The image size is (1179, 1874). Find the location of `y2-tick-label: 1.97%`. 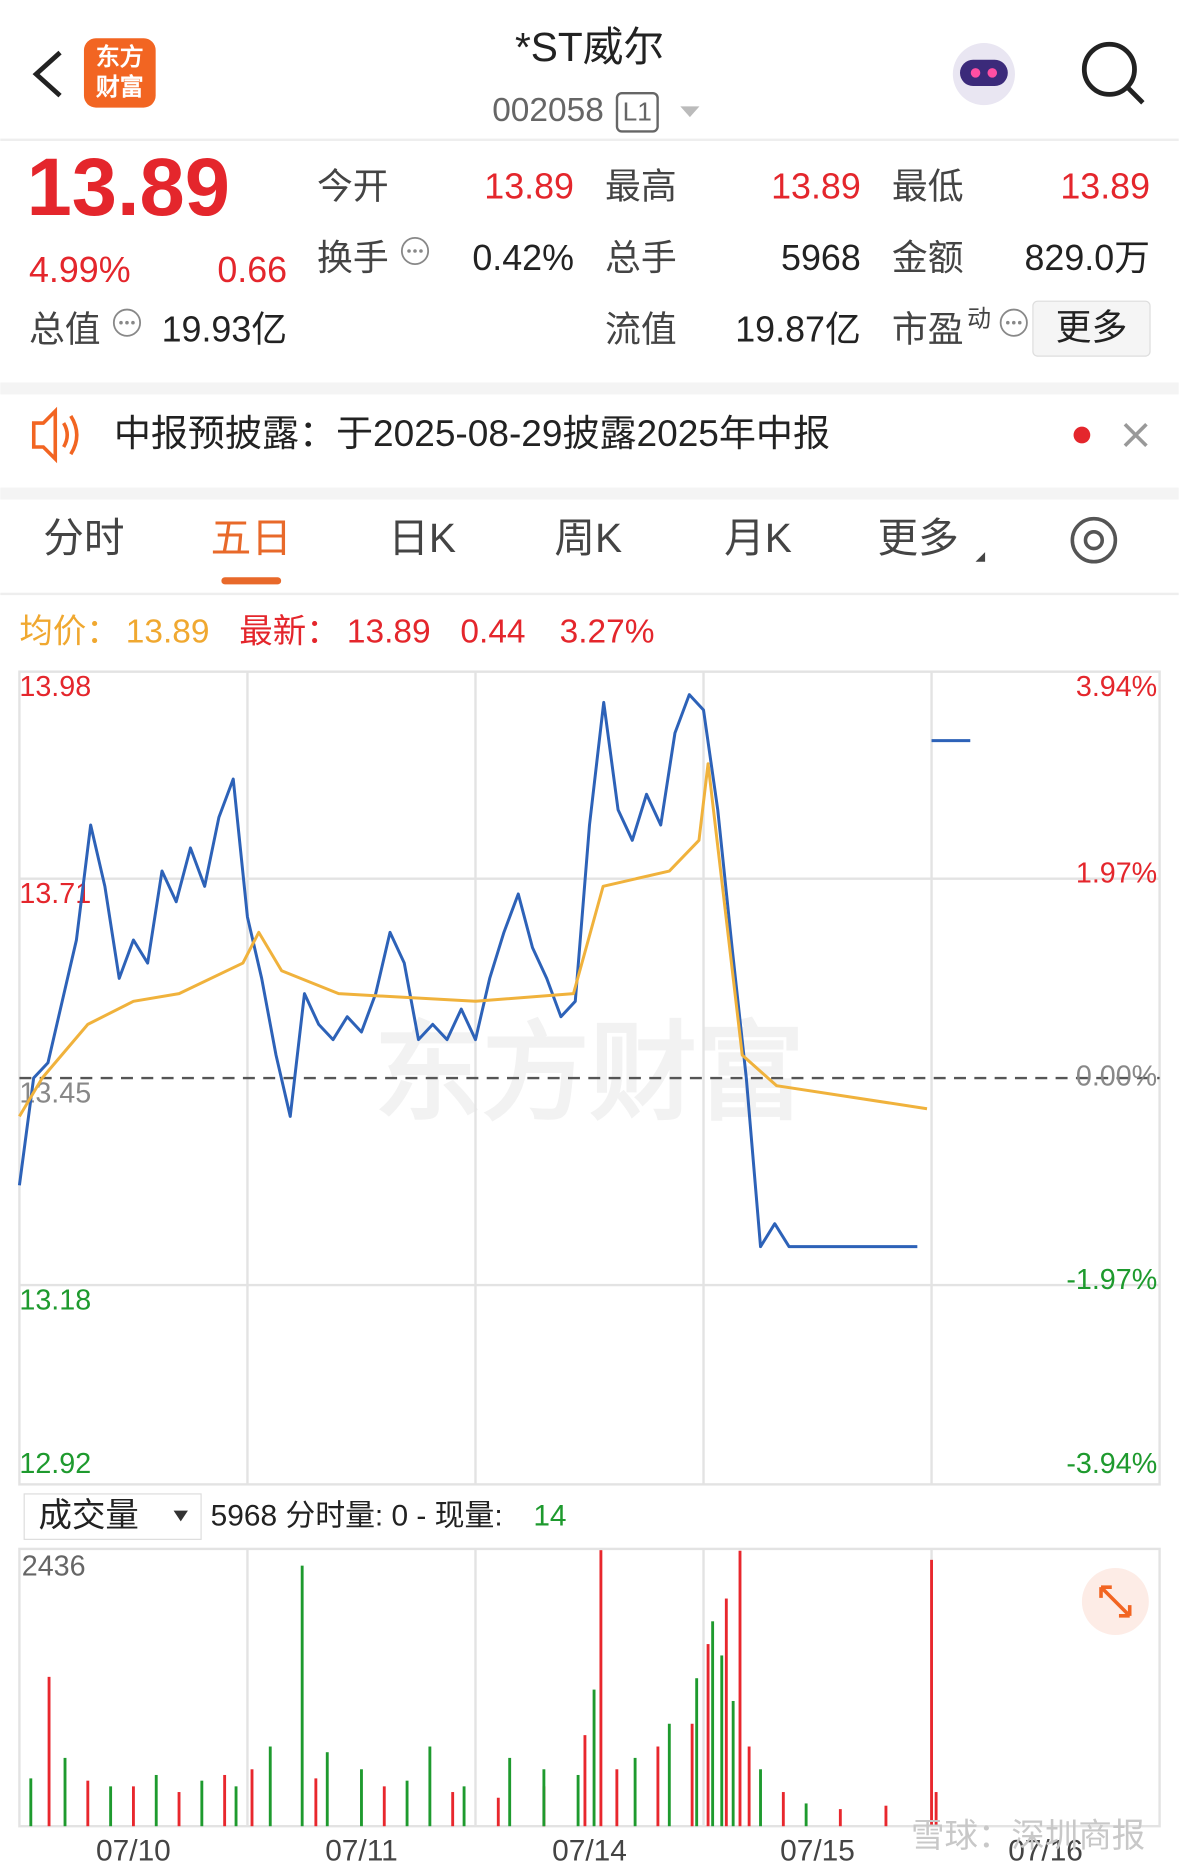

y2-tick-label: 1.97% is located at coordinates (1116, 873).